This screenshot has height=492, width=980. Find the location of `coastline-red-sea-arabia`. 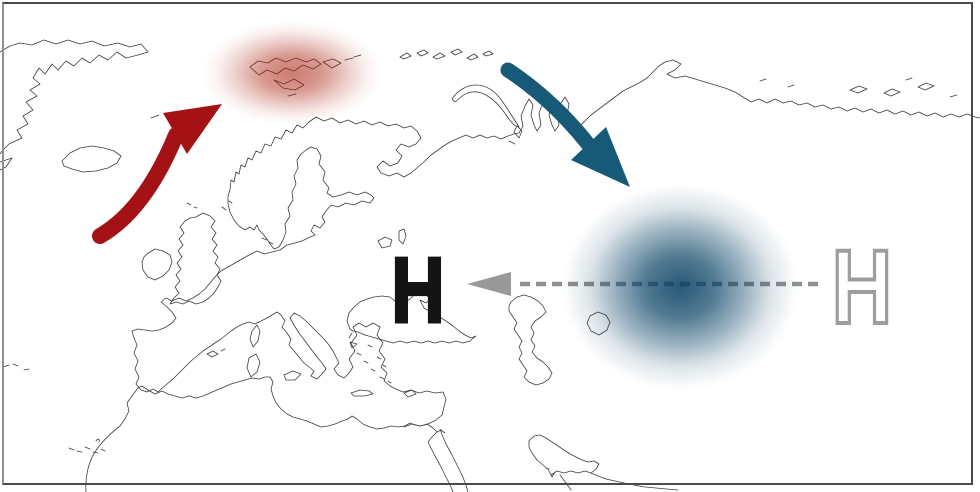

coastline-red-sea-arabia is located at coordinates (452, 460).